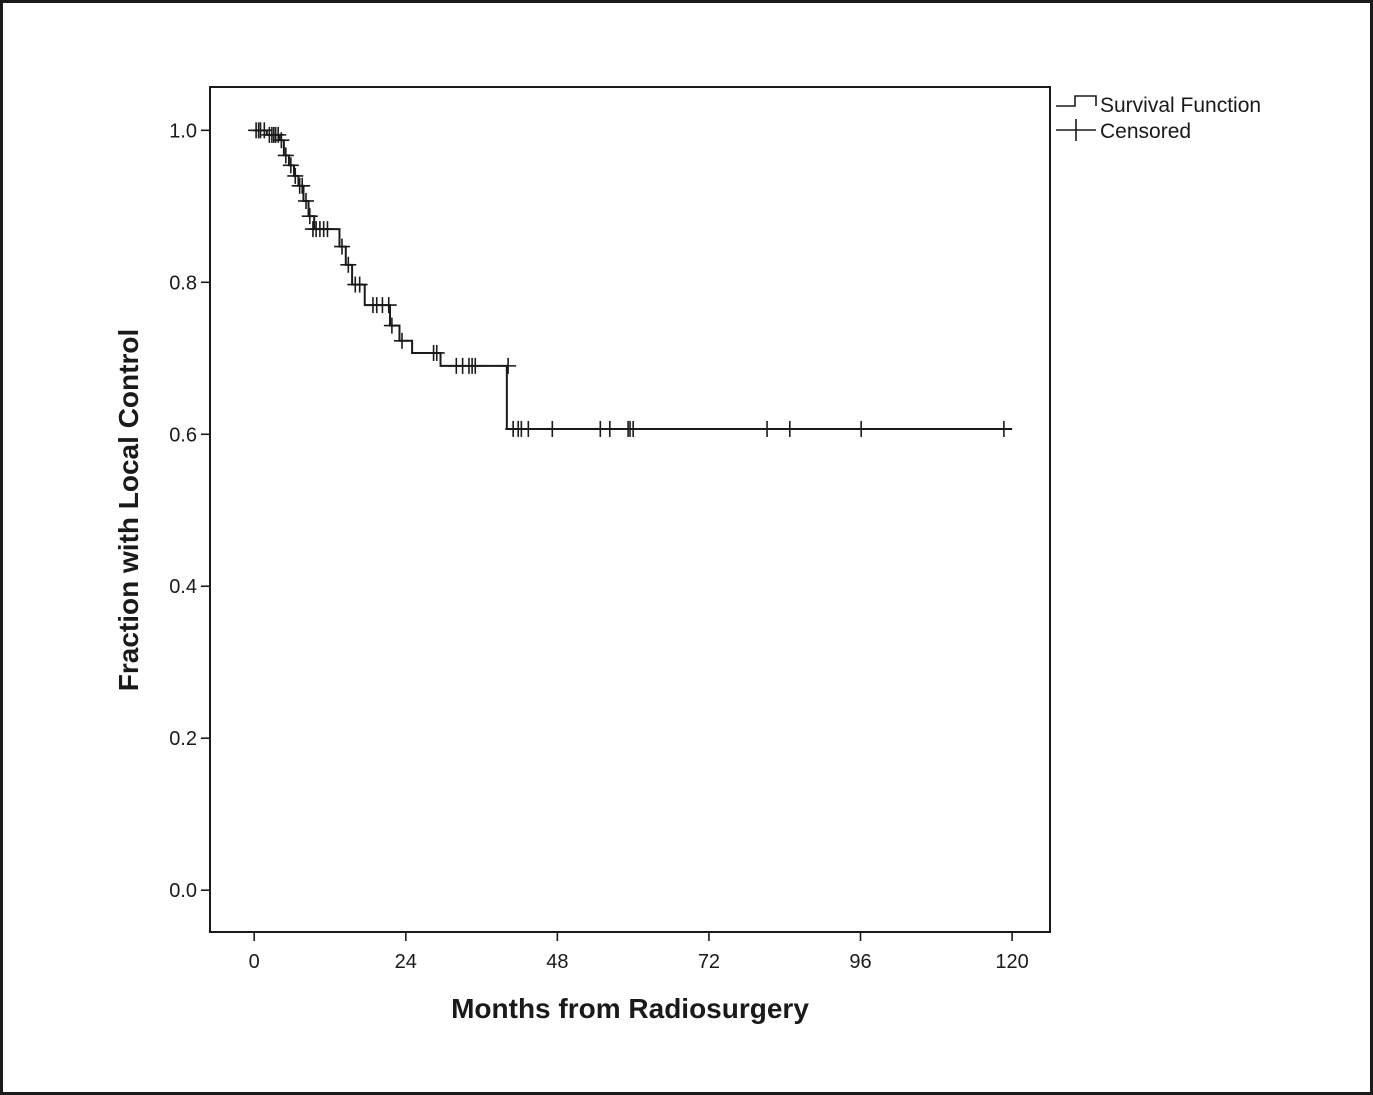 The width and height of the screenshot is (1373, 1095). I want to click on y-axis: 0.0 0.2 0.4 0.6 0.8 1.0, so click(189, 511).